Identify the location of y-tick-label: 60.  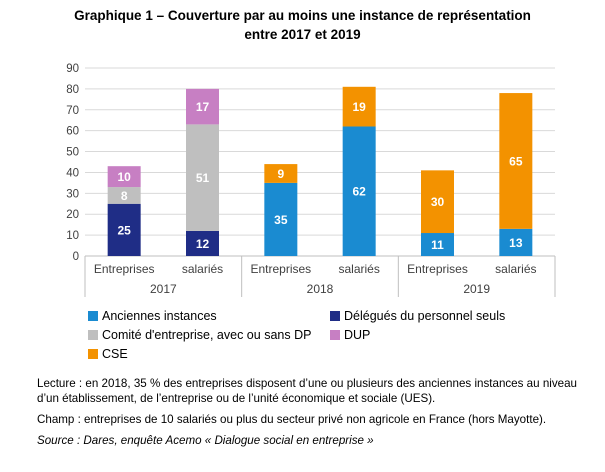
(72, 132).